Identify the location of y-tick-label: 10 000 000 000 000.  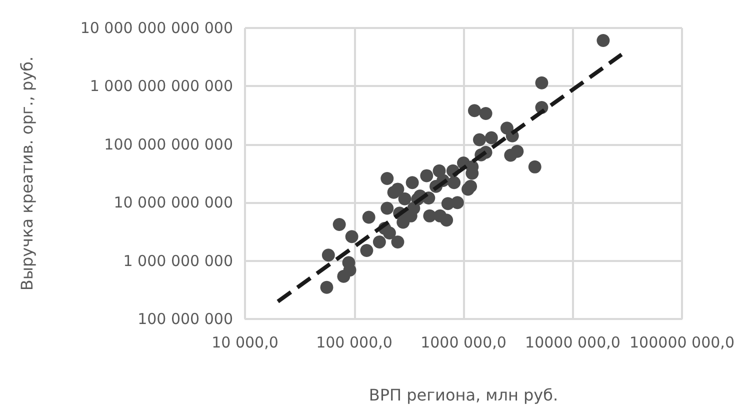
(156, 28).